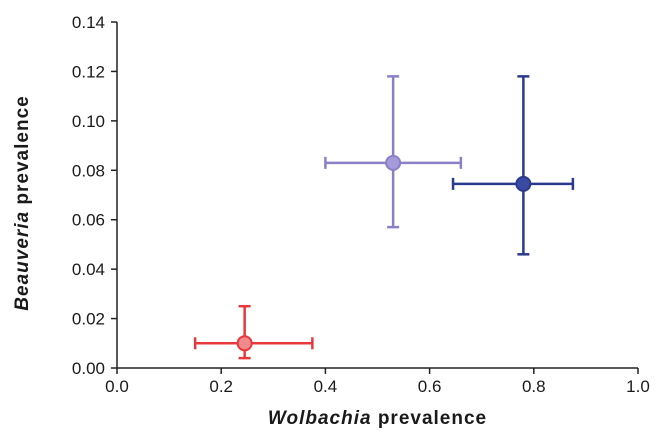 This screenshot has width=656, height=436. I want to click on x-tick-label: 1.0, so click(638, 386).